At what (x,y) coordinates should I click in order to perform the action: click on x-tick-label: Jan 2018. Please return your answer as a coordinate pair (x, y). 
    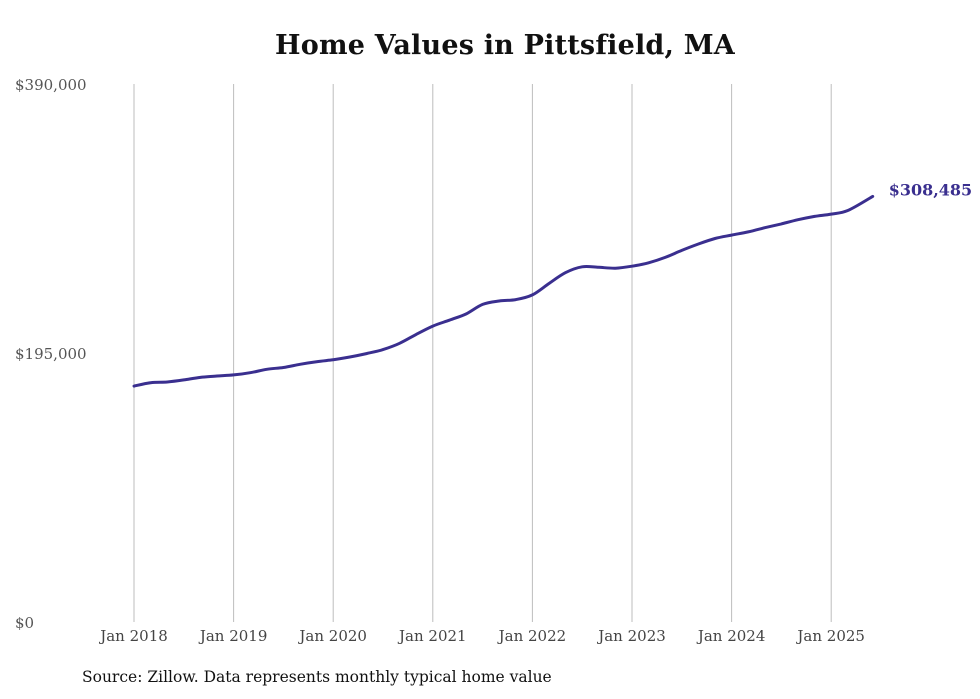
    Looking at the image, I should click on (133, 636).